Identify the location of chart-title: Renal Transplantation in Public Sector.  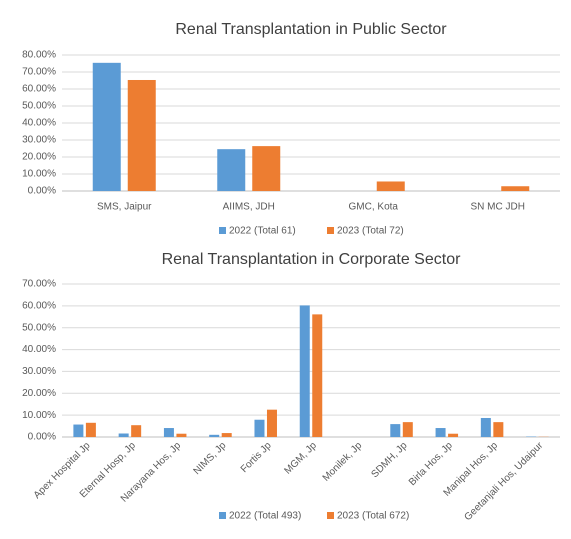
(311, 29).